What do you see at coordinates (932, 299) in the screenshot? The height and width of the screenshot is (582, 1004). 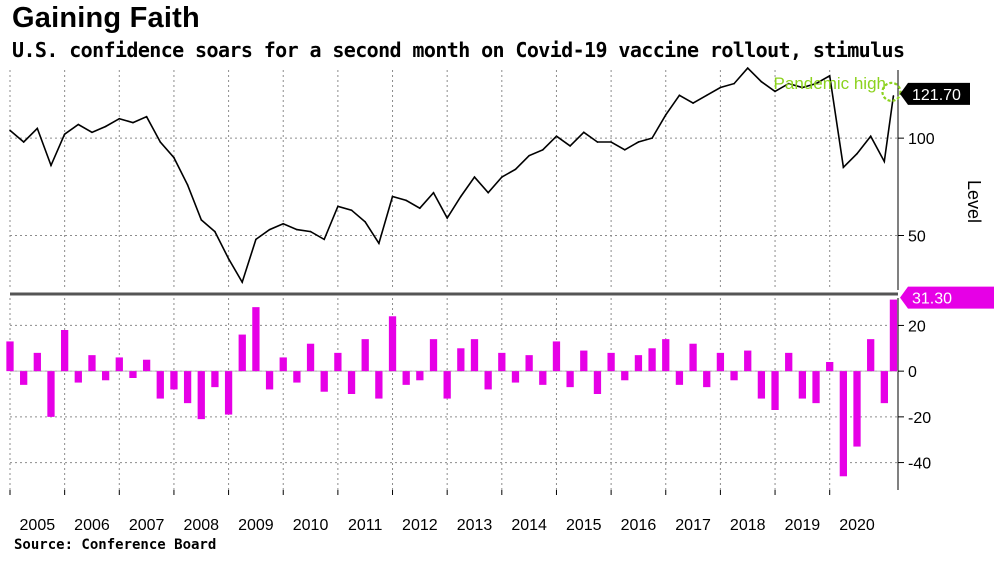 I see `bar-last-value-label: 31.30` at bounding box center [932, 299].